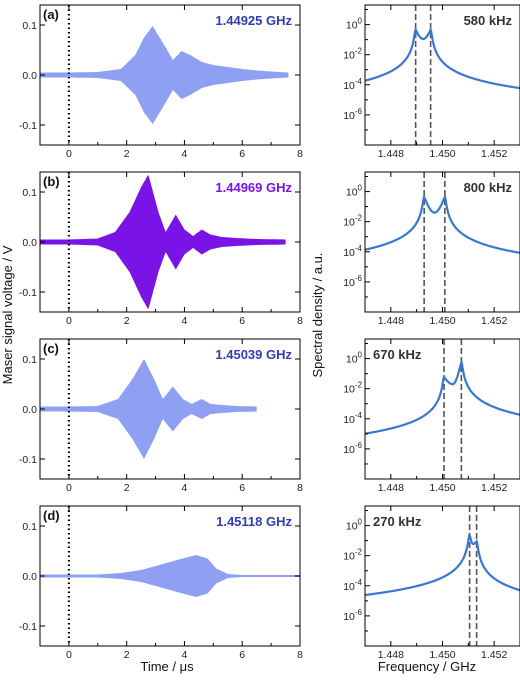 Image resolution: width=520 pixels, height=680 pixels. What do you see at coordinates (51, 515) in the screenshot?
I see `panel-label: (d)` at bounding box center [51, 515].